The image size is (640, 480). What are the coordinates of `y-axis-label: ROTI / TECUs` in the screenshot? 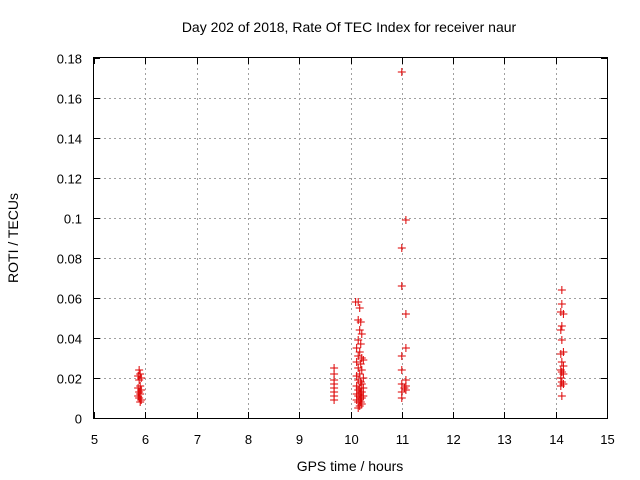 It's located at (13, 238).